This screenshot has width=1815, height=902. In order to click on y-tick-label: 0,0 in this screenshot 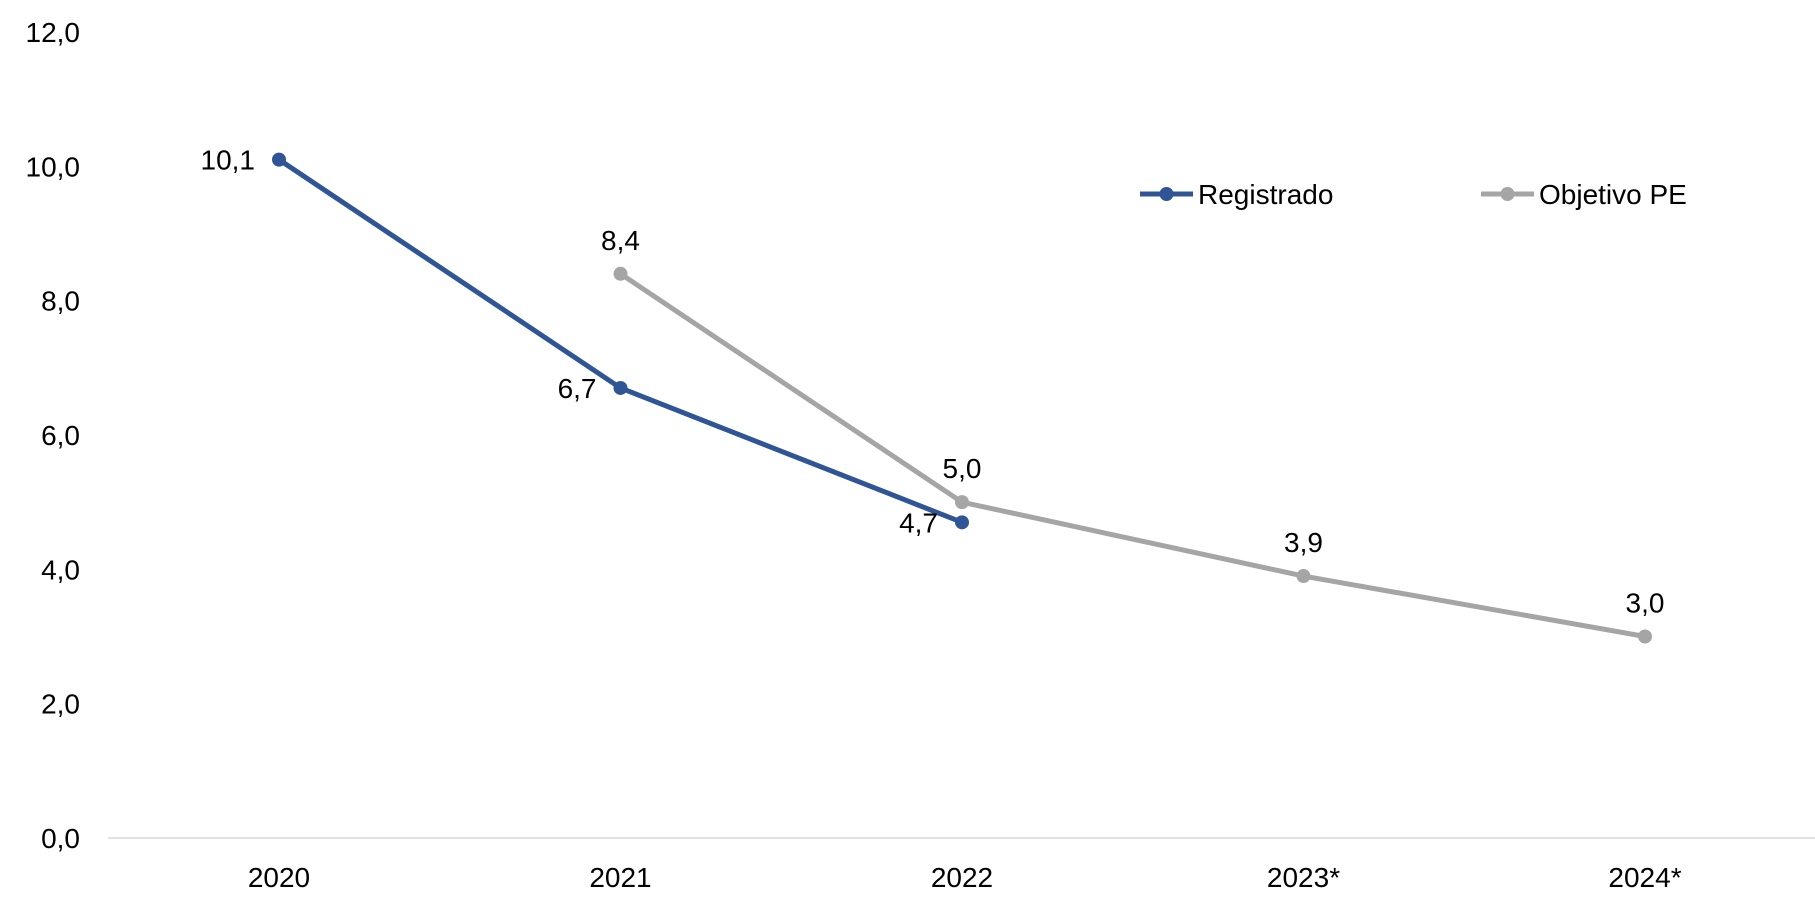, I will do `click(60, 838)`.